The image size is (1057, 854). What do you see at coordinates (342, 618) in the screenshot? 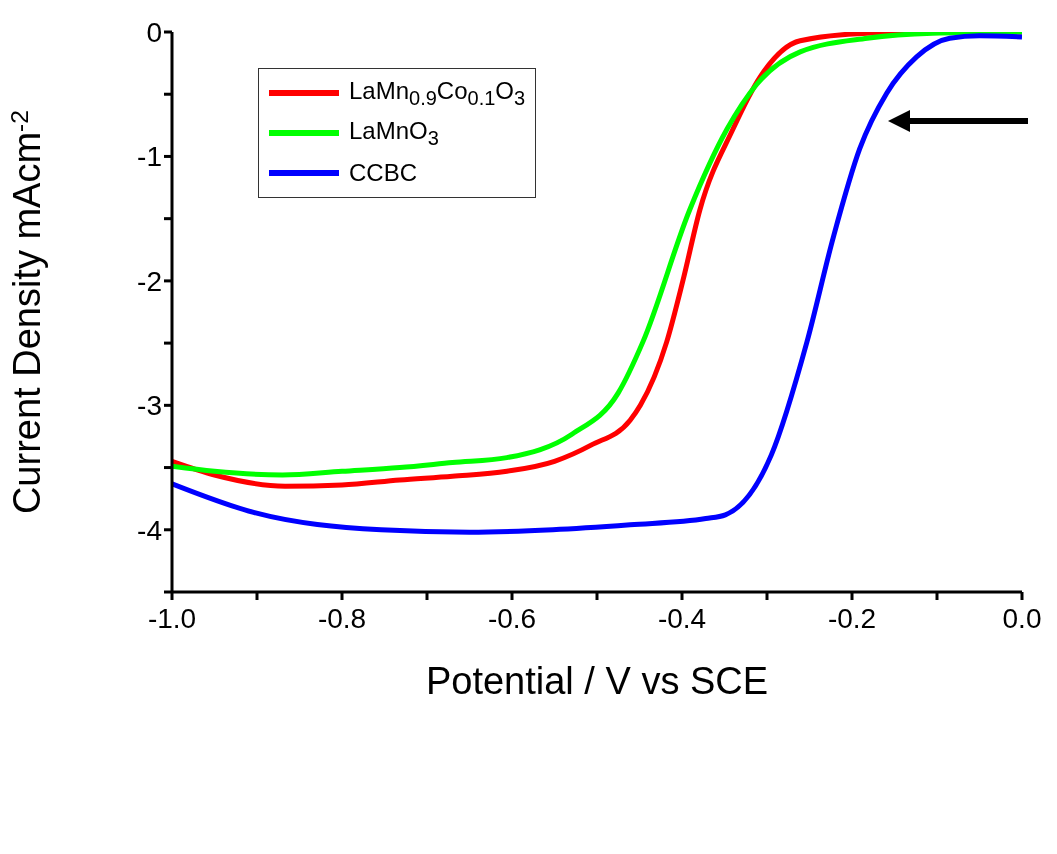
I see `x-tick-label: -0.8` at bounding box center [342, 618].